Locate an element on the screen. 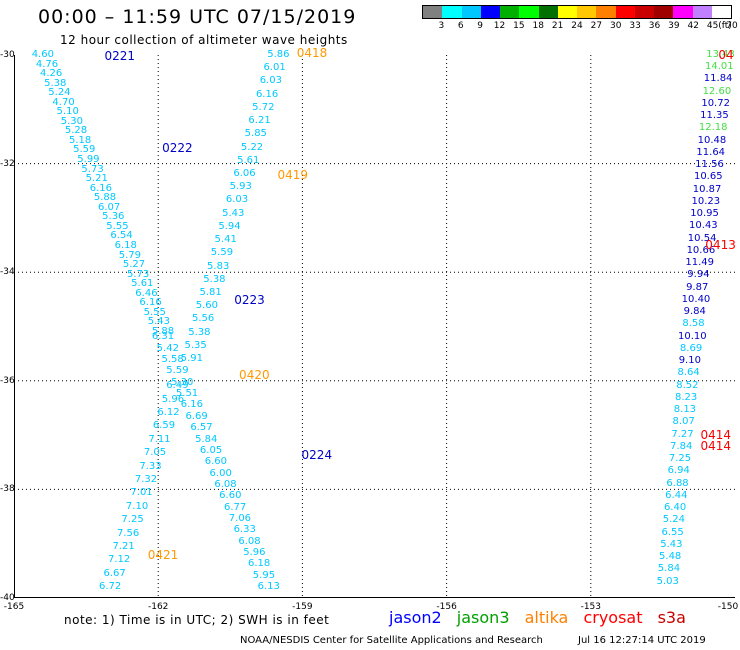 The image size is (740, 650). wave-height-value: 5.99 is located at coordinates (88, 160).